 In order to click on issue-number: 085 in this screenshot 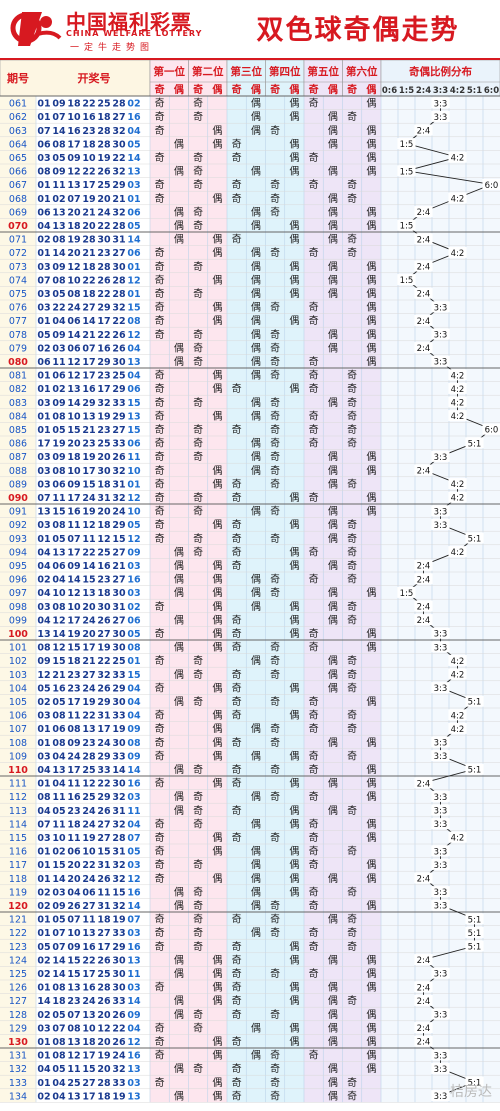, I will do `click(18, 430)`.